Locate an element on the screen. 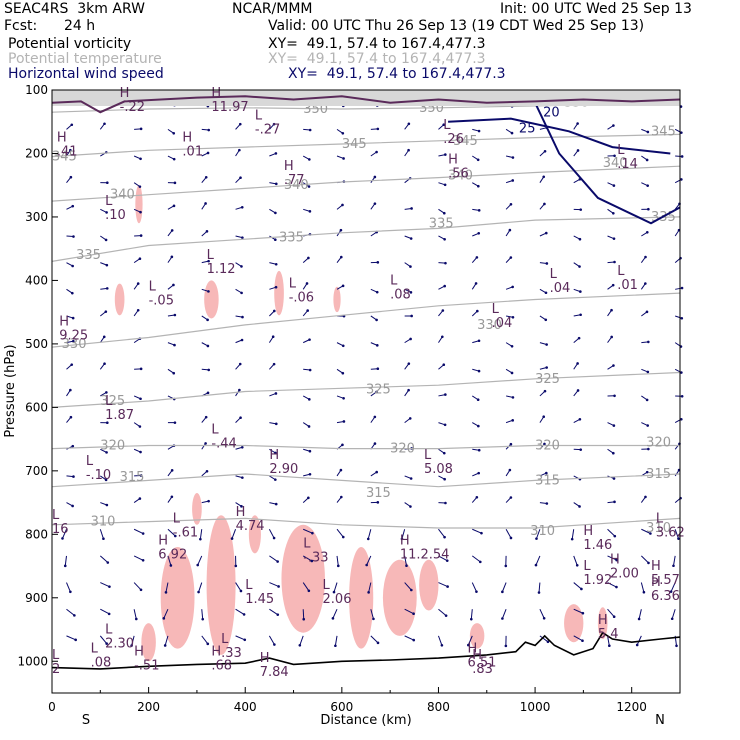 This screenshot has height=740, width=740. extremum-value: .01 is located at coordinates (627, 285).